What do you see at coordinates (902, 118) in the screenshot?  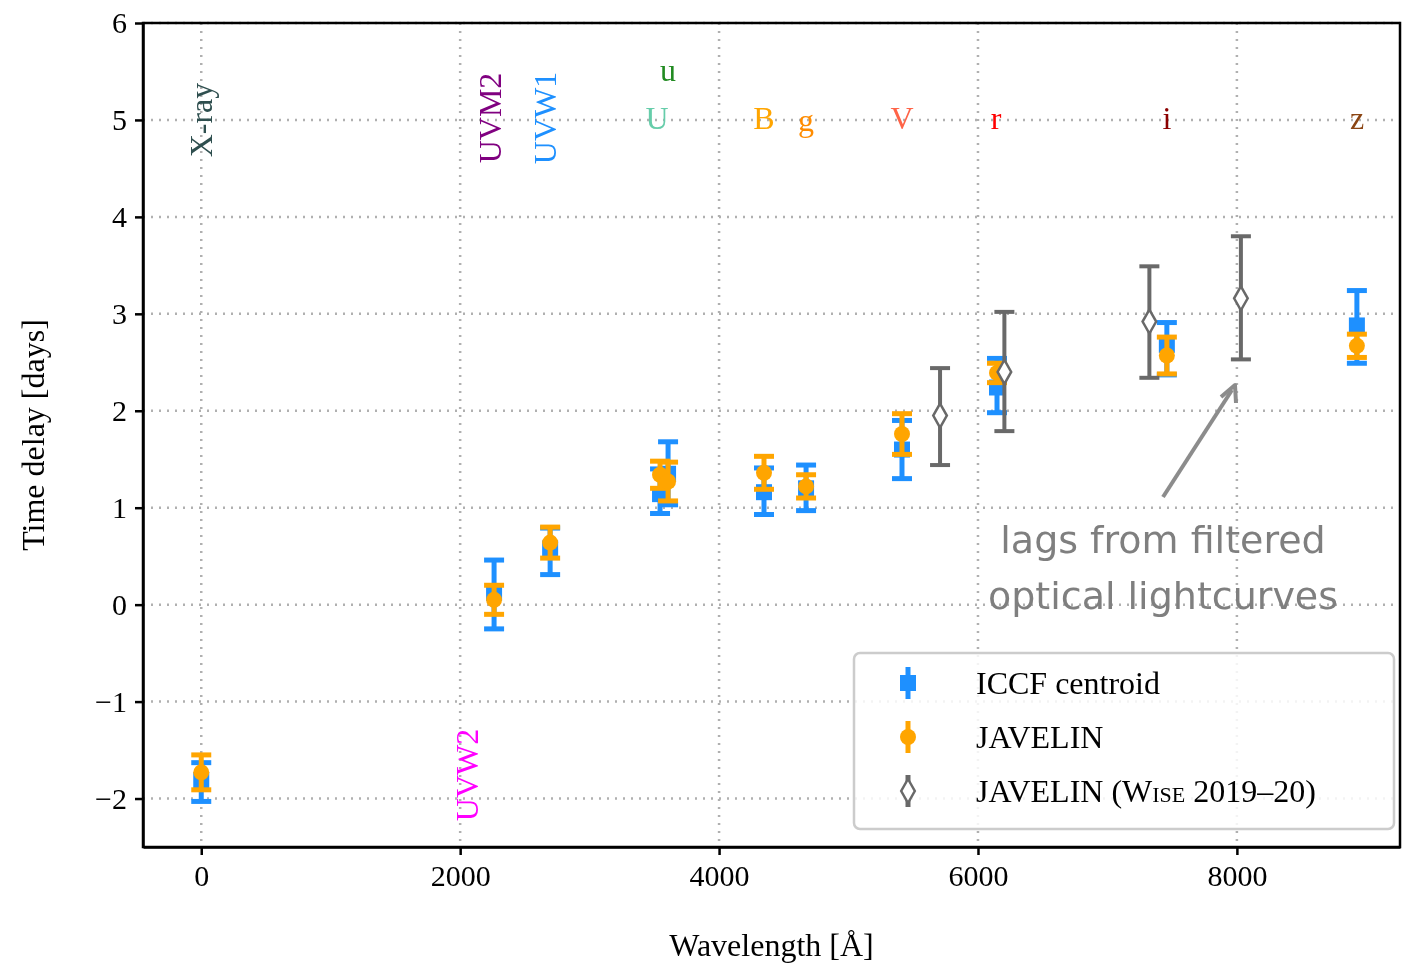 I see `annotation: V` at bounding box center [902, 118].